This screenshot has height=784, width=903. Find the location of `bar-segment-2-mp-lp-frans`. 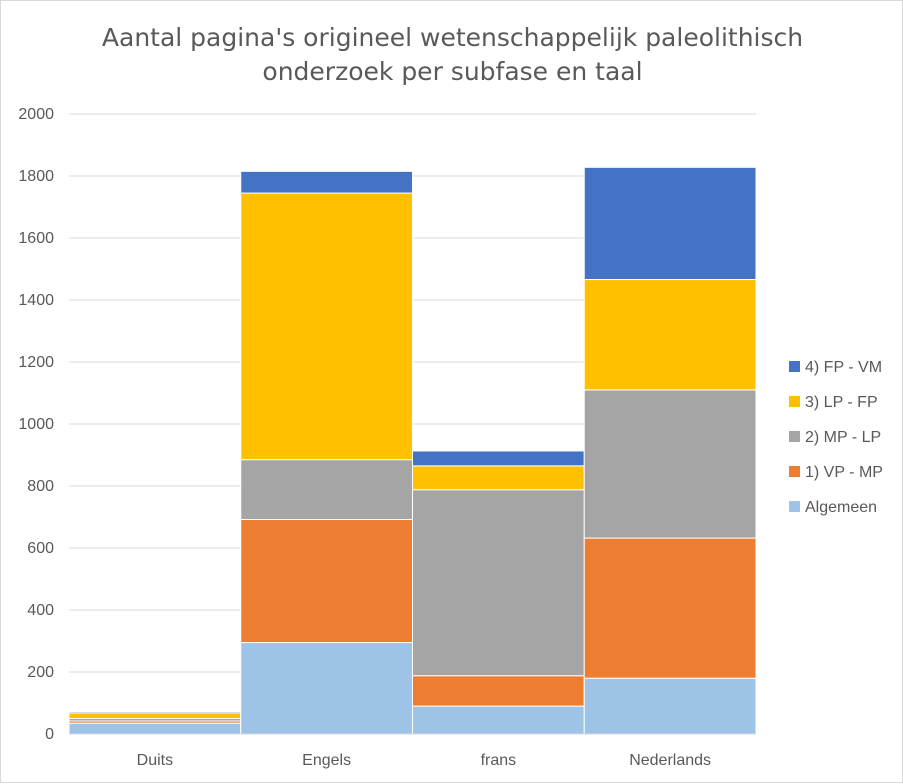

bar-segment-2-mp-lp-frans is located at coordinates (498, 583).